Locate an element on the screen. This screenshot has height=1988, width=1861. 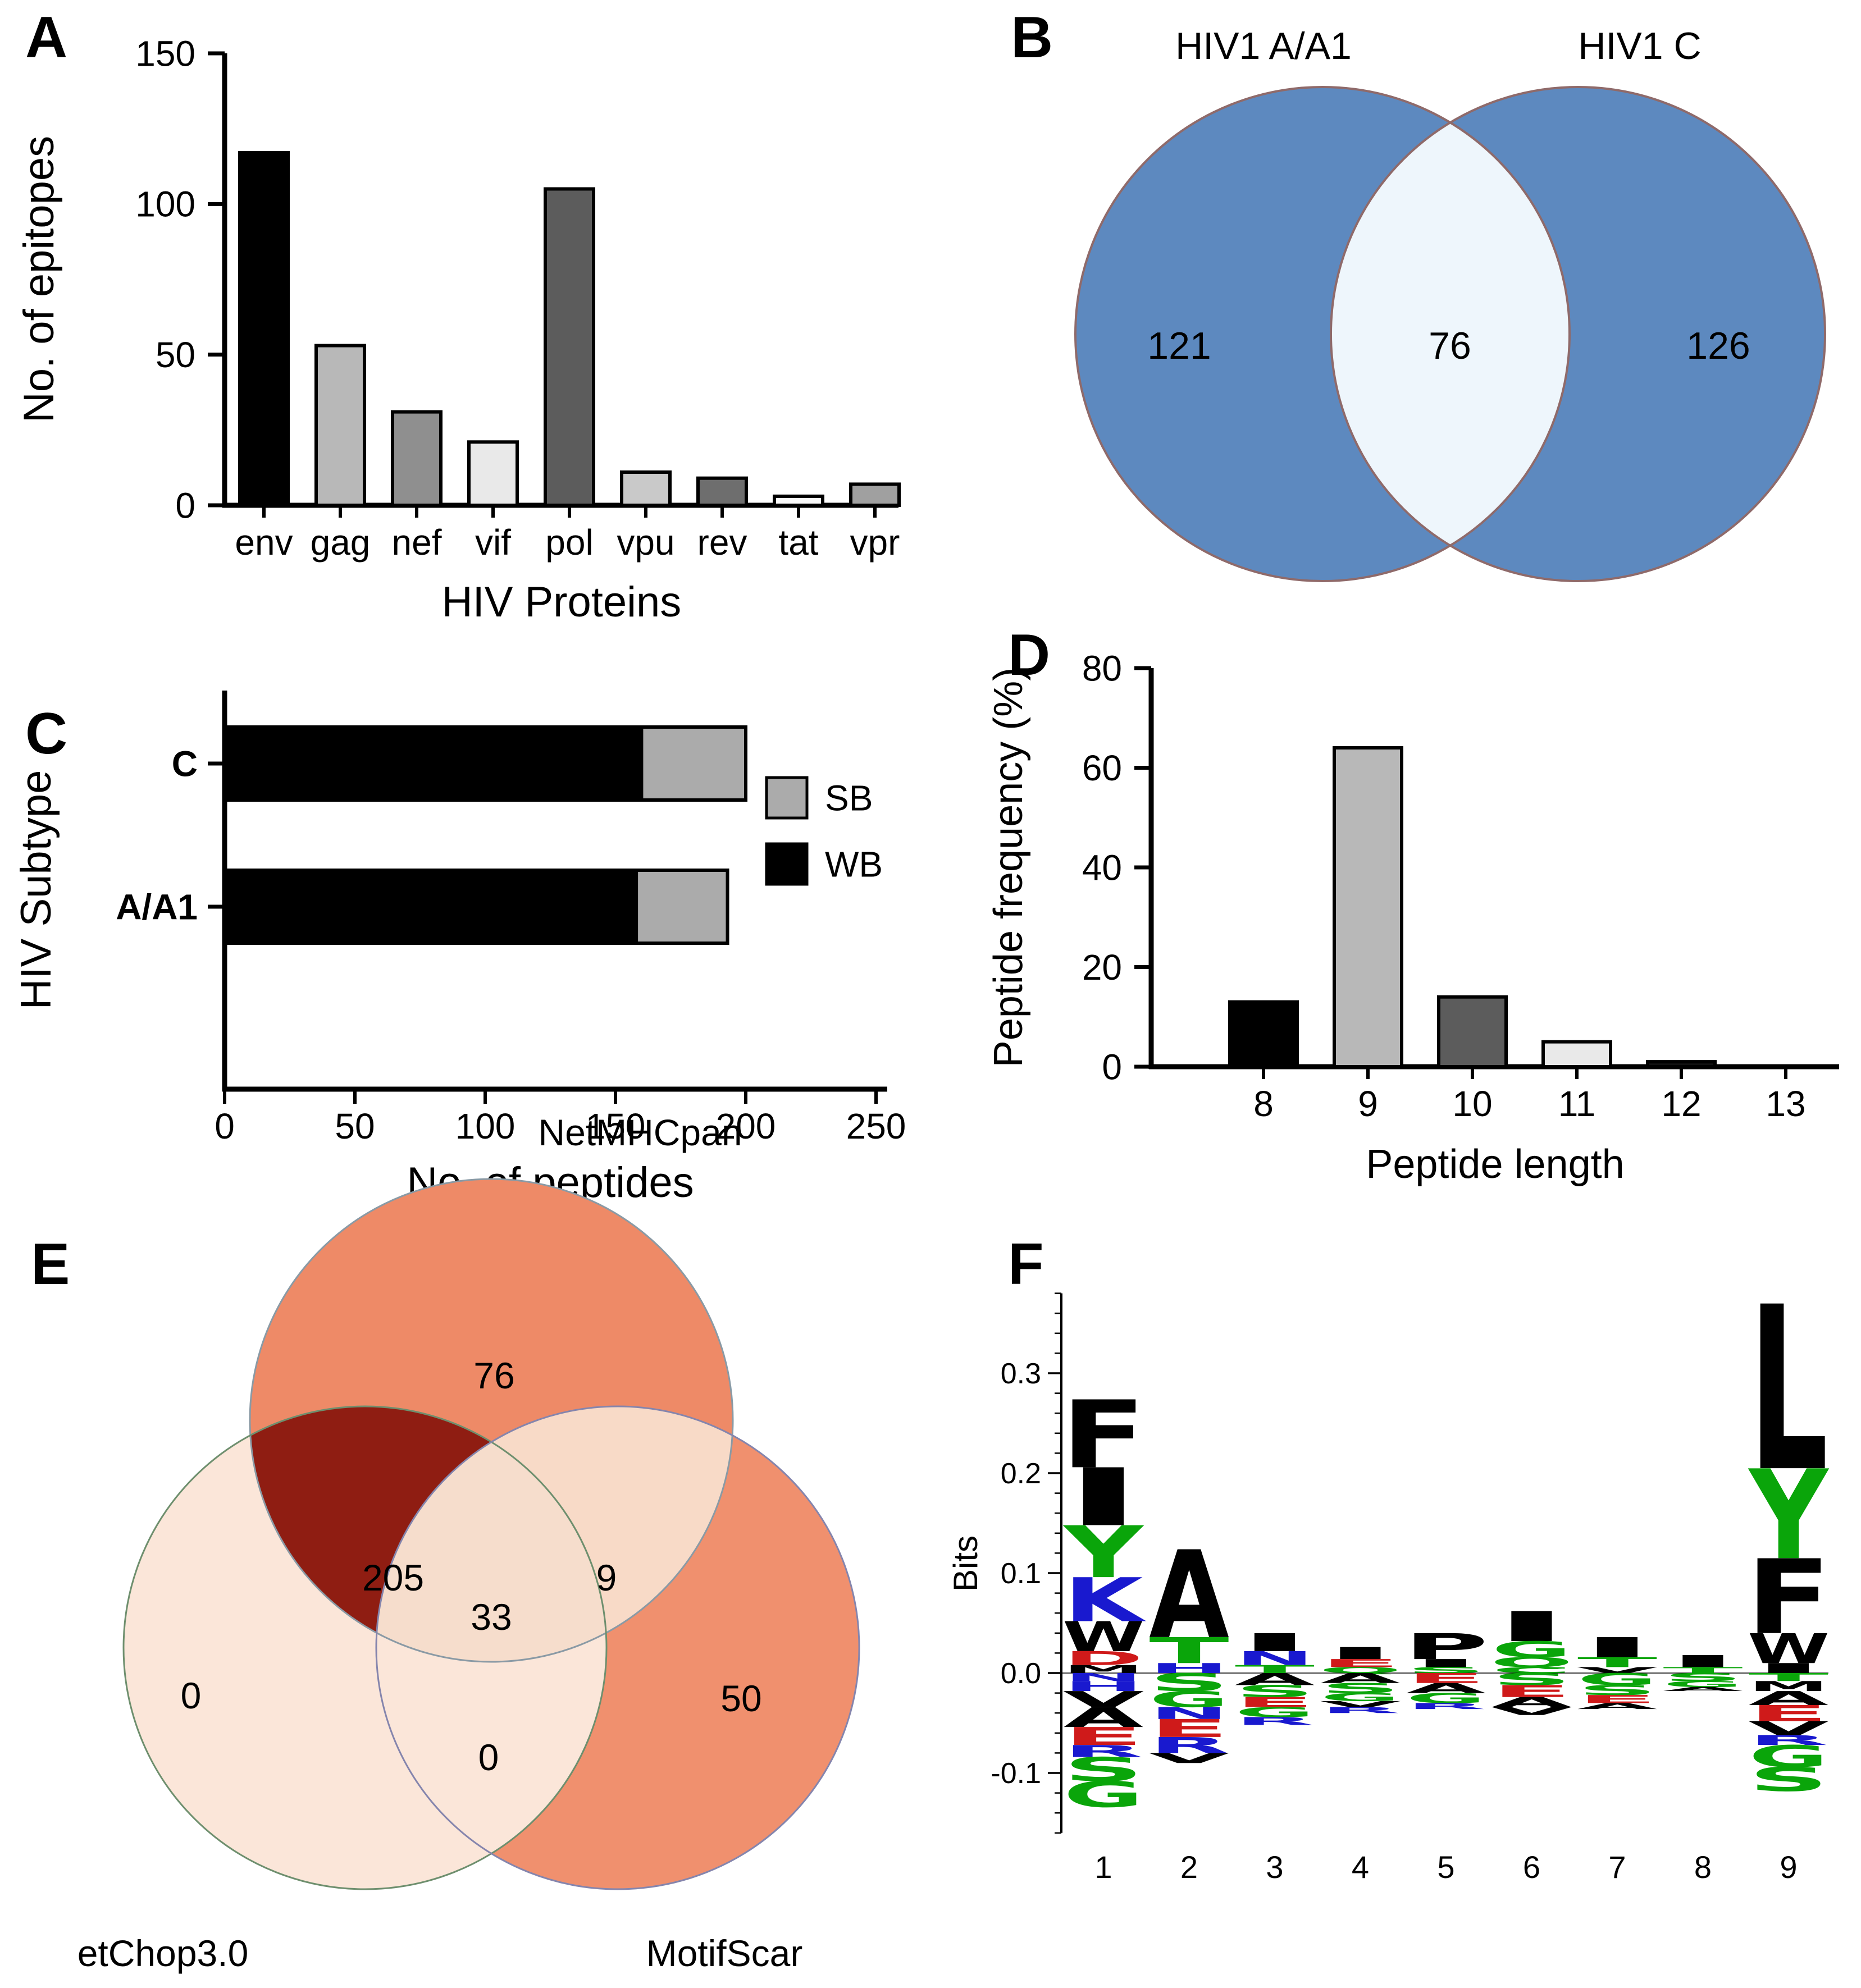
svg-text: M is located at coordinates (1104, 1669).